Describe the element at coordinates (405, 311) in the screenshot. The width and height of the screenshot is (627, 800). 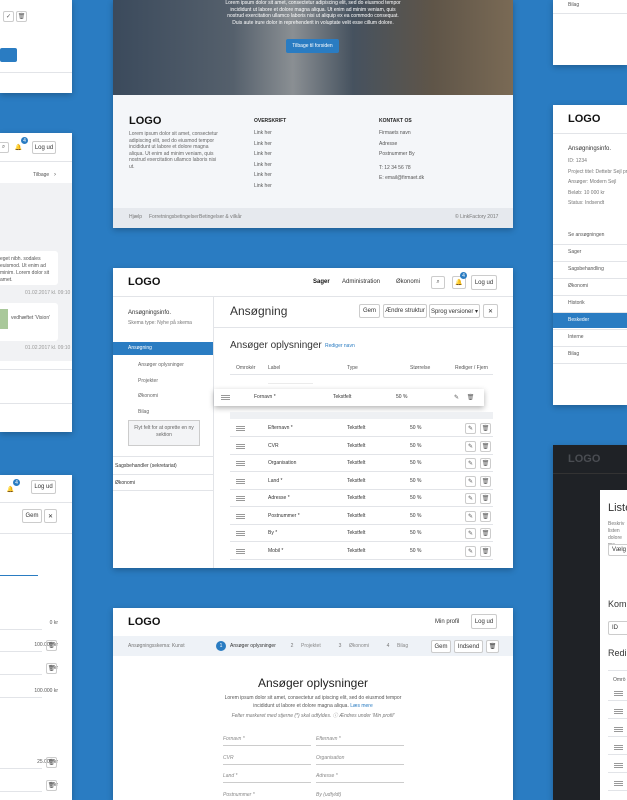
I see `button: Ændre struktur` at that location.